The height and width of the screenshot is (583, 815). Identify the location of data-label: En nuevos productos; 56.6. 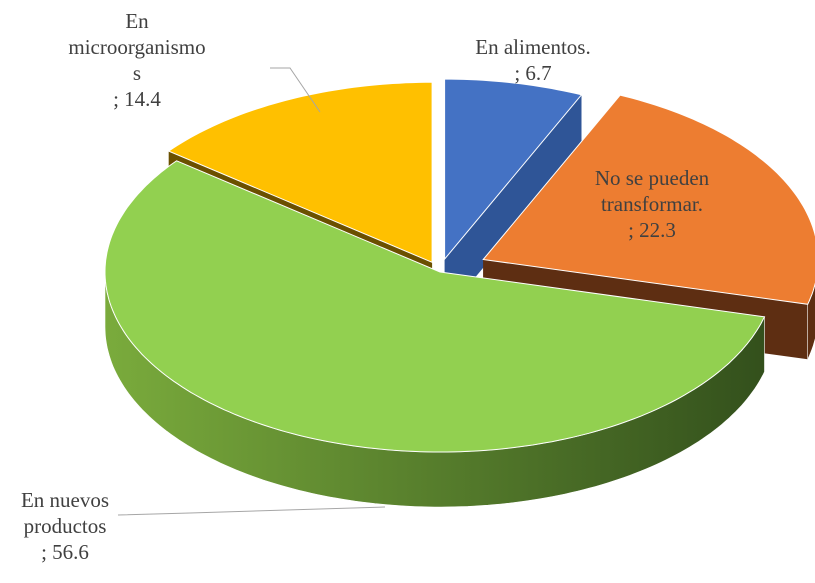
(65, 526).